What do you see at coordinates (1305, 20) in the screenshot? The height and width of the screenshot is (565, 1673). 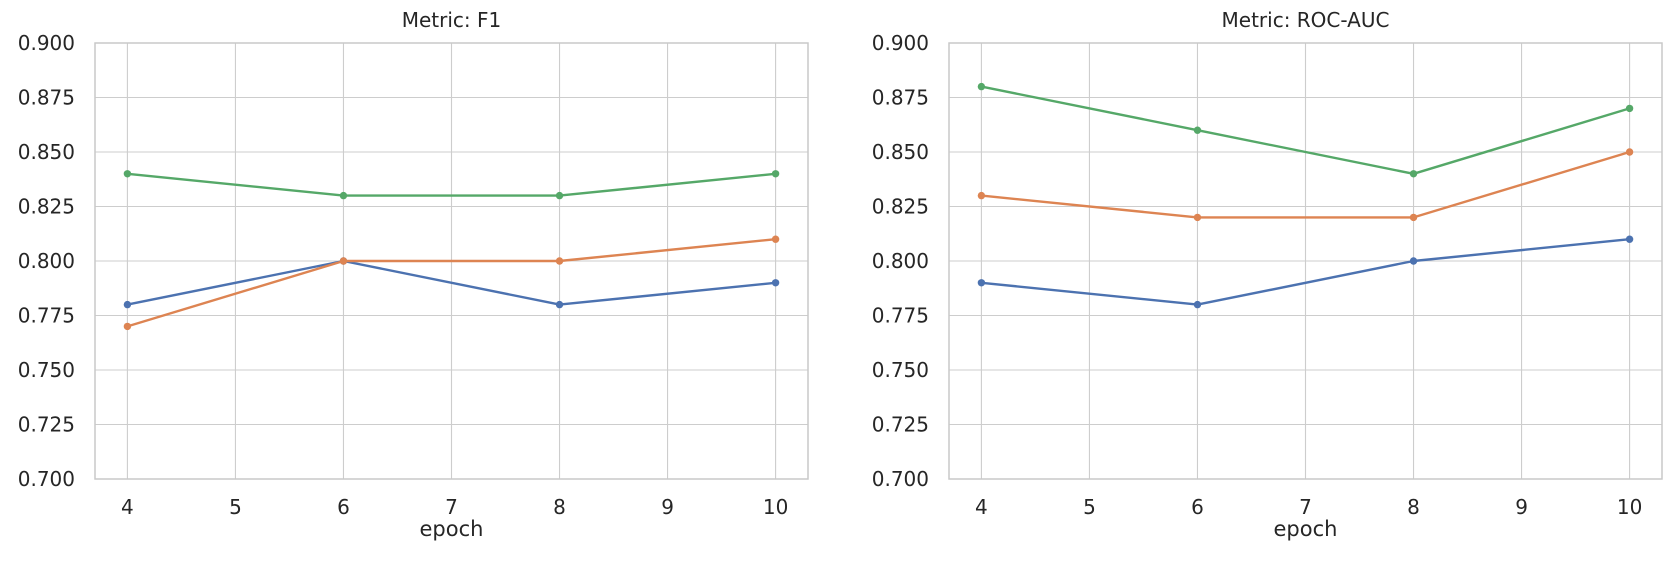 I see `chart-title-roc-auc: Metric: ROC-AUC` at bounding box center [1305, 20].